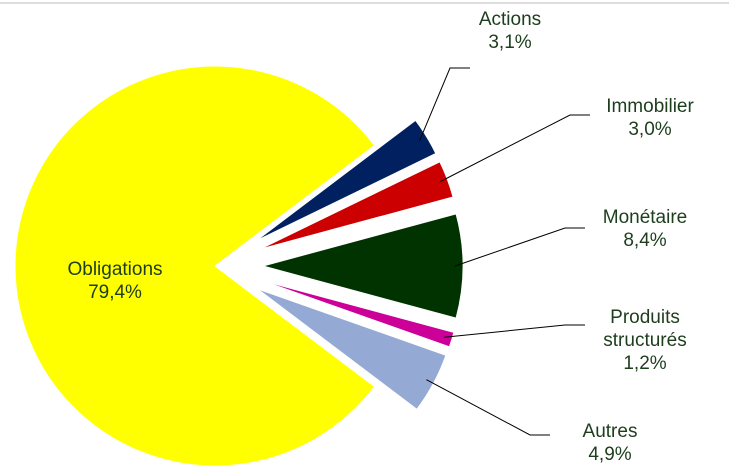 The height and width of the screenshot is (472, 729). I want to click on category-name: Immobilier, so click(650, 106).